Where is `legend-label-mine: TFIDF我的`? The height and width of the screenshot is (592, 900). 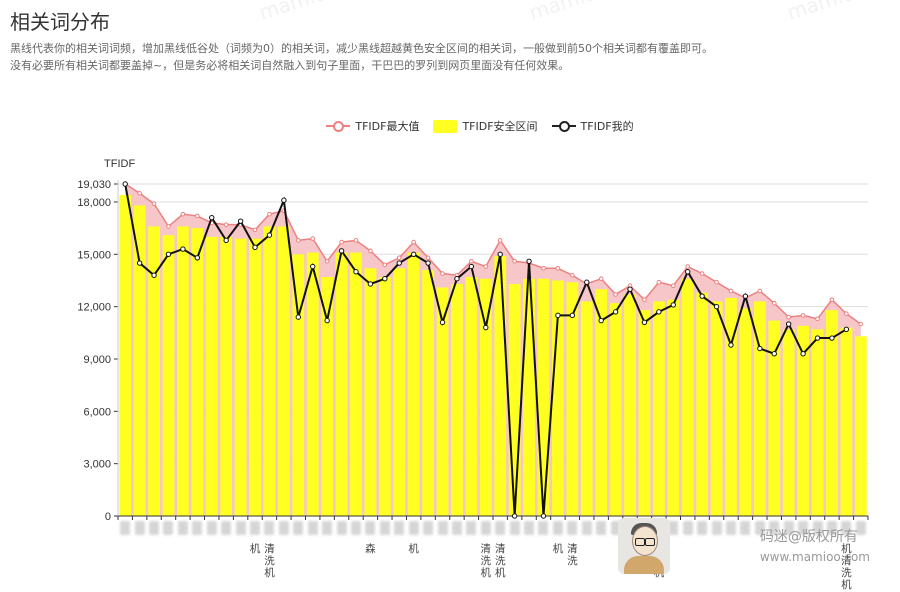
legend-label-mine: TFIDF我的 is located at coordinates (607, 126).